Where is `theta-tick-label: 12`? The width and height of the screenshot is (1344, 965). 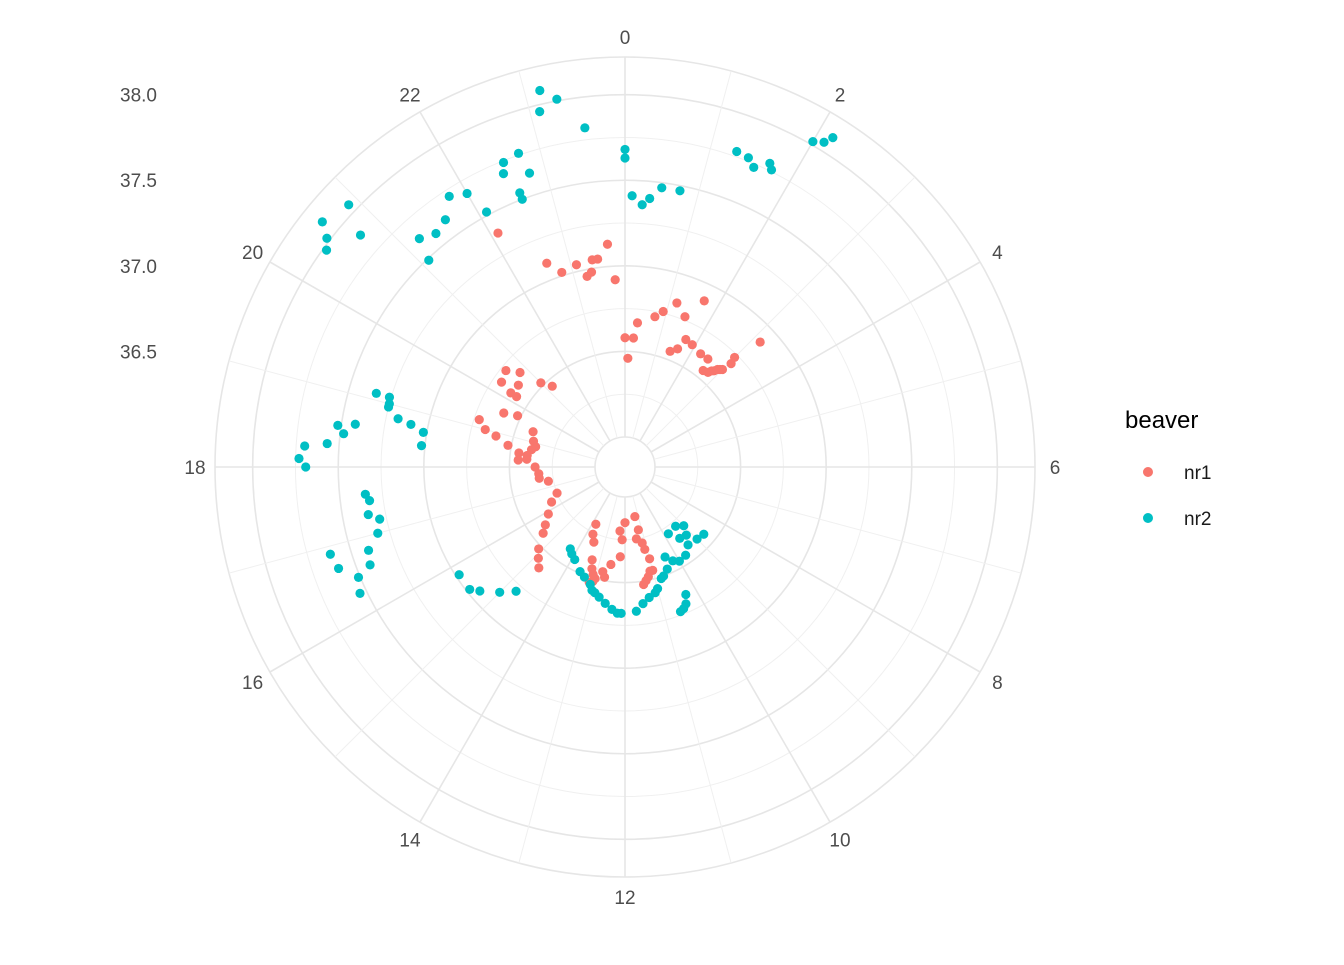 theta-tick-label: 12 is located at coordinates (624, 898).